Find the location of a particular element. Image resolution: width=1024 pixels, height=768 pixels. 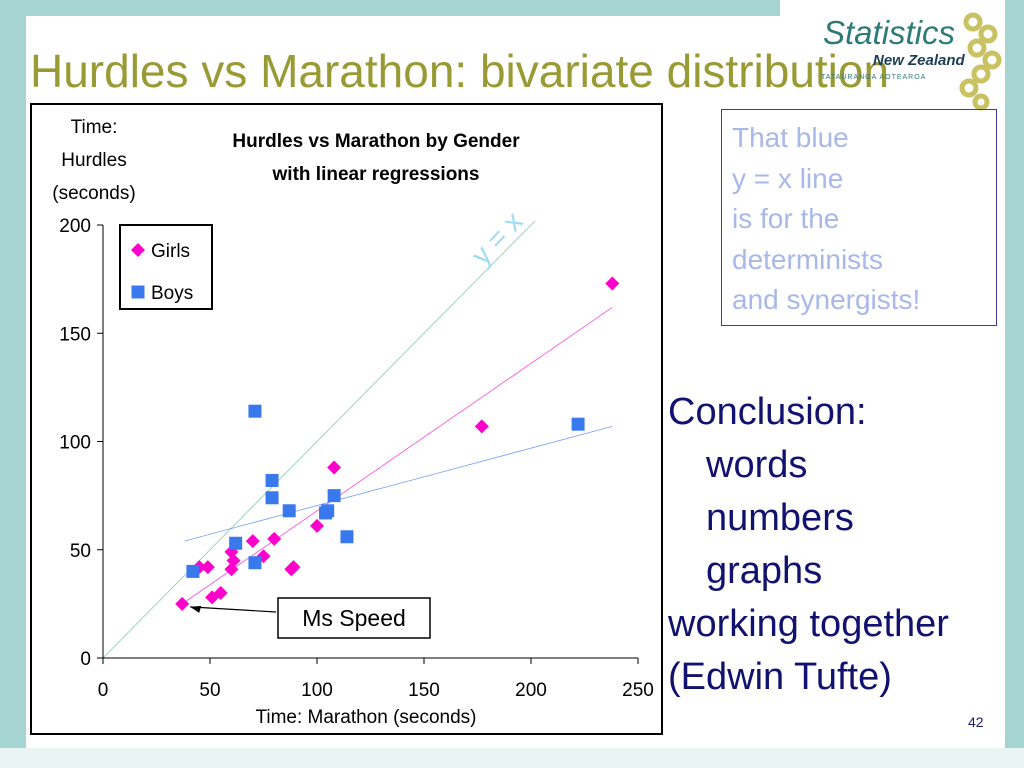

conclusion-line: numbers is located at coordinates (780, 518).